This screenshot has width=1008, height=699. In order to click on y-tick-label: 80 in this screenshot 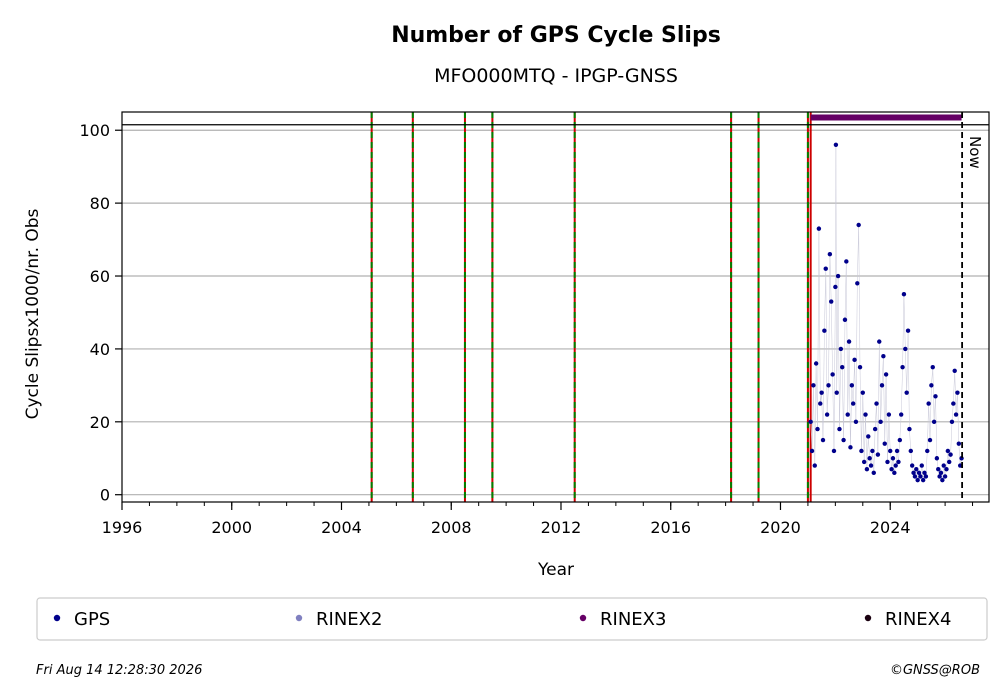, I will do `click(100, 203)`.